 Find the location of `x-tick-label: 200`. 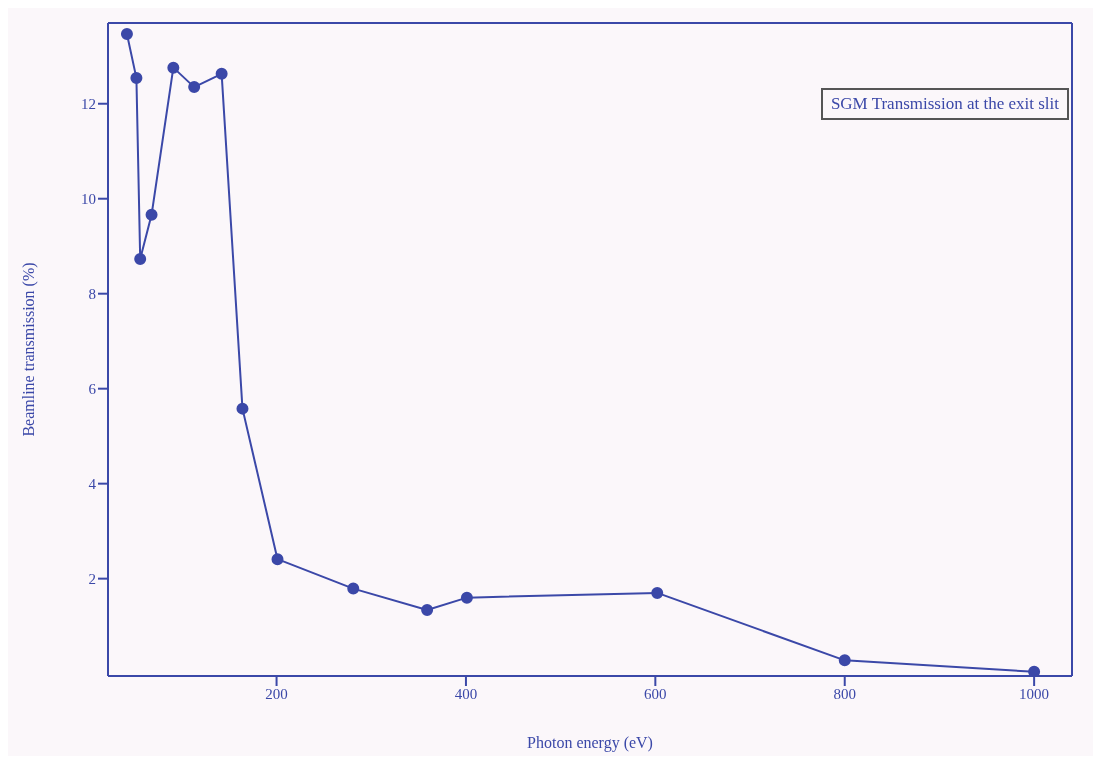

x-tick-label: 200 is located at coordinates (276, 693).